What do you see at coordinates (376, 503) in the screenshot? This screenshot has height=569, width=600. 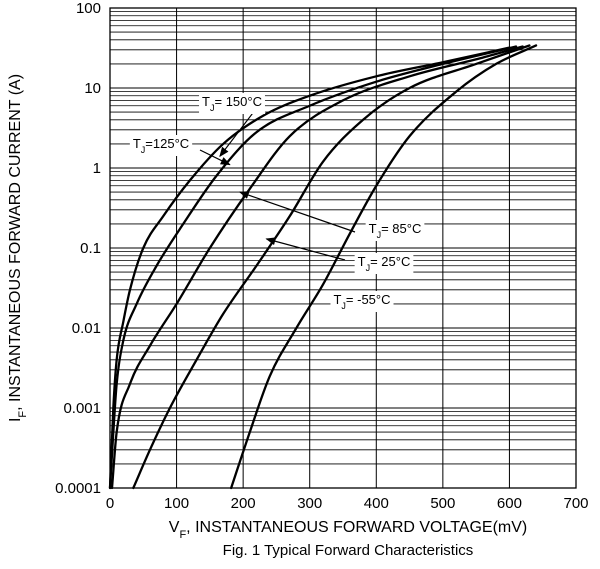 I see `x-tick-label: 400` at bounding box center [376, 503].